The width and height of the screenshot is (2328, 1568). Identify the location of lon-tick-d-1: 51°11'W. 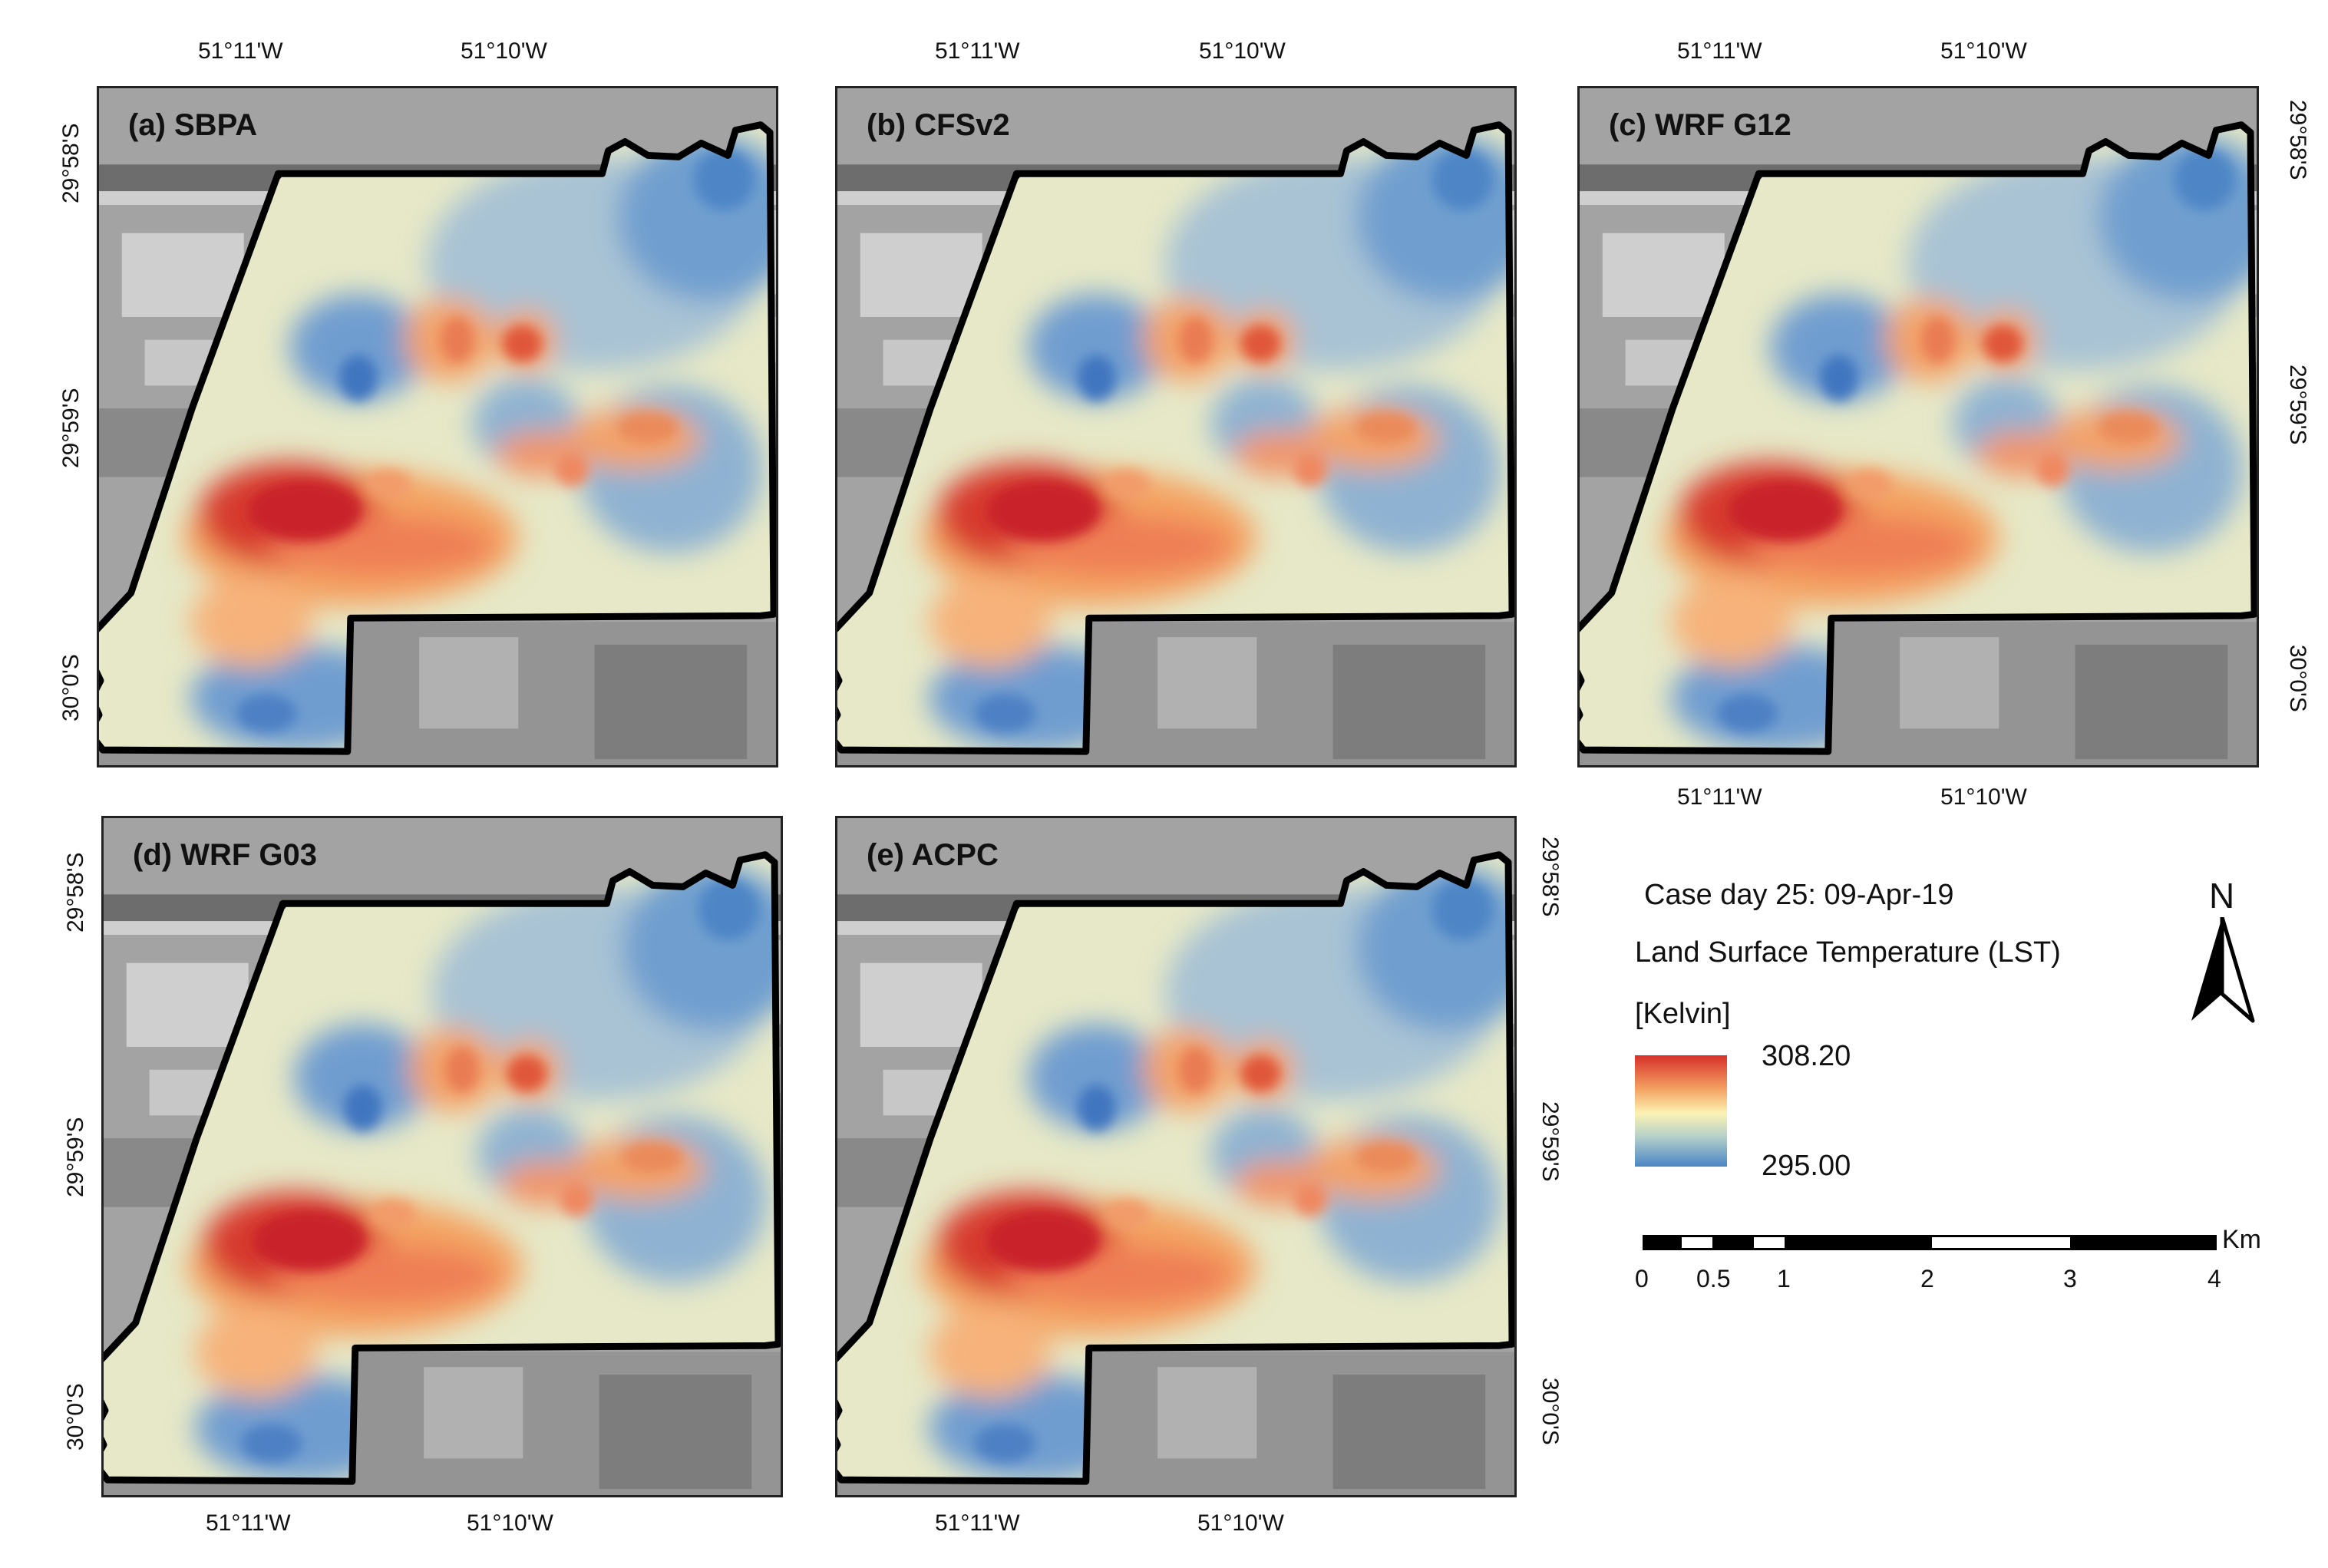
(249, 1523).